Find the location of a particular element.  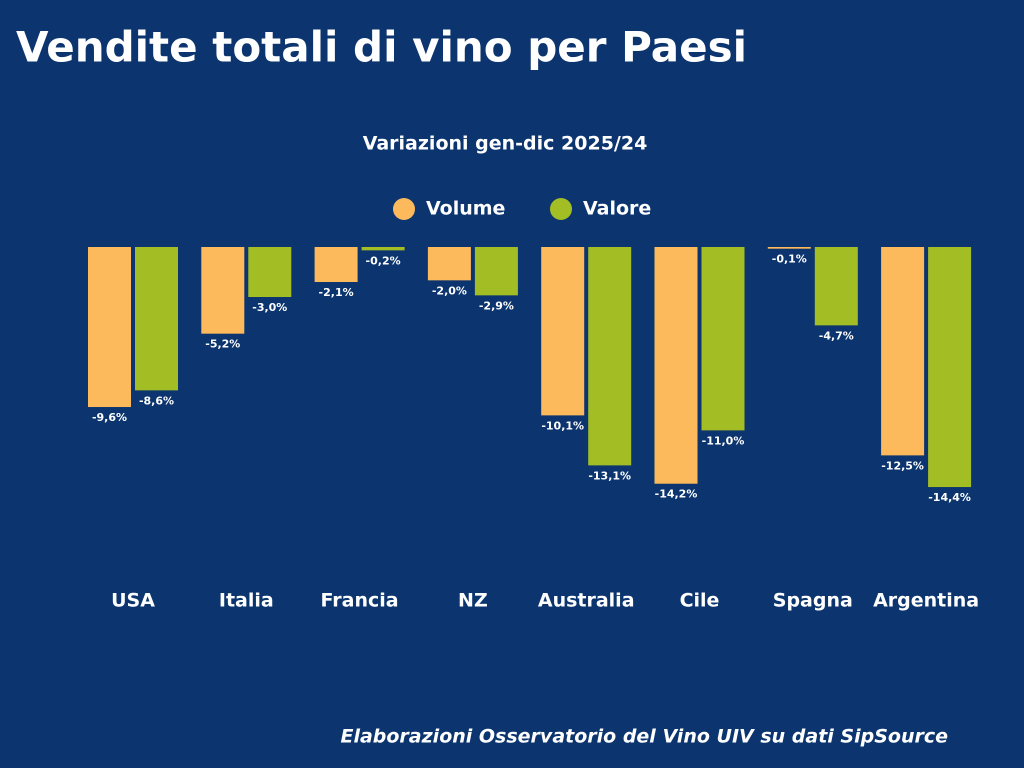

value-label: -8,6% is located at coordinates (156, 400).